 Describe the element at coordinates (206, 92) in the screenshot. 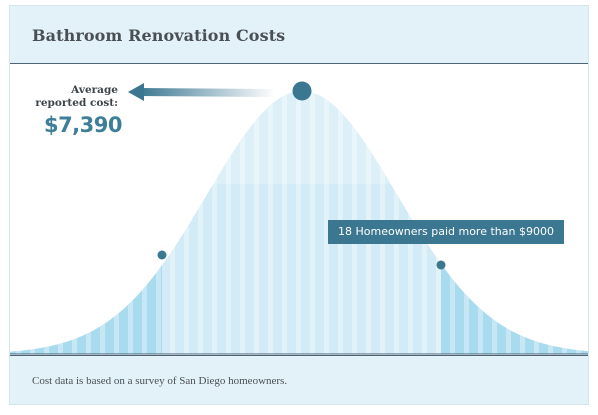

I see `average-arrow` at that location.